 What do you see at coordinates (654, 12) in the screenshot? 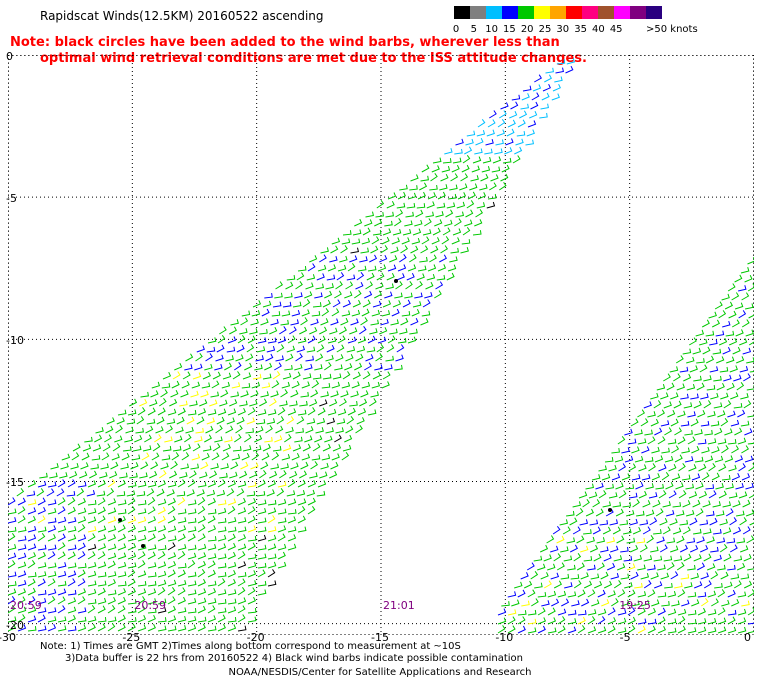
I see `legend-swatch` at bounding box center [654, 12].